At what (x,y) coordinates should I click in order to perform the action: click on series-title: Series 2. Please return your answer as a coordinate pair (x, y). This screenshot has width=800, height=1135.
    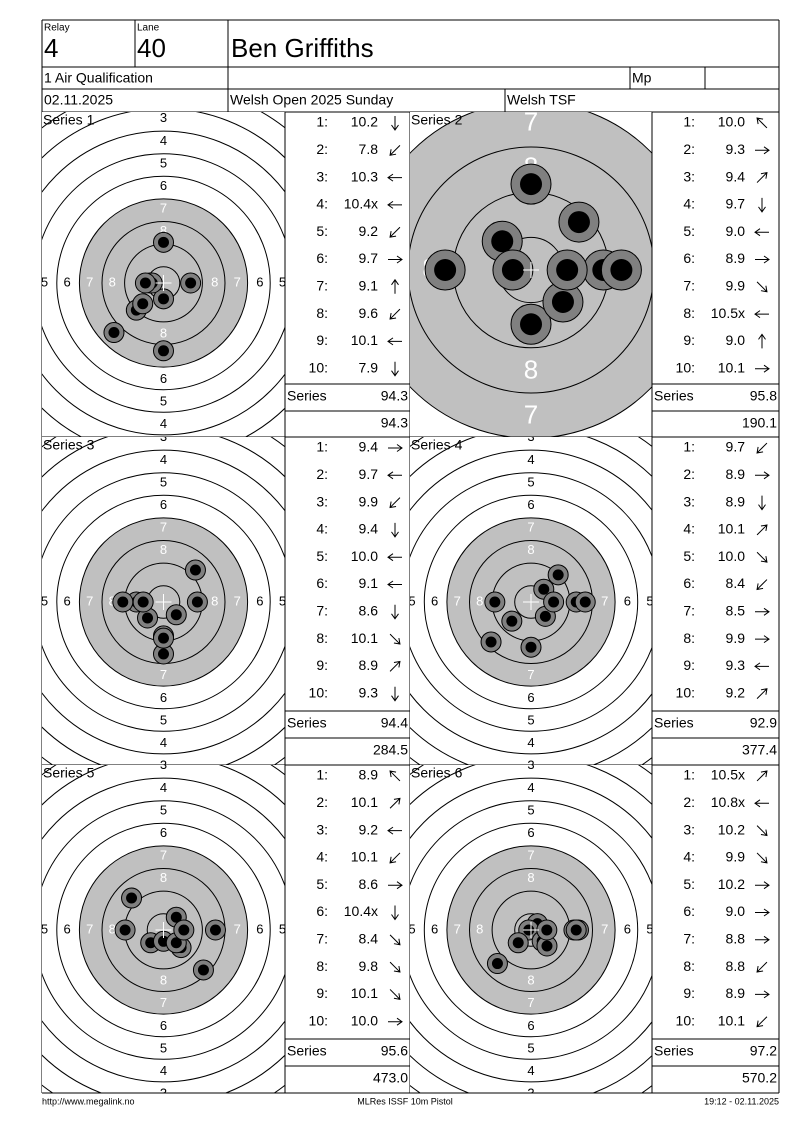
    Looking at the image, I should click on (437, 120).